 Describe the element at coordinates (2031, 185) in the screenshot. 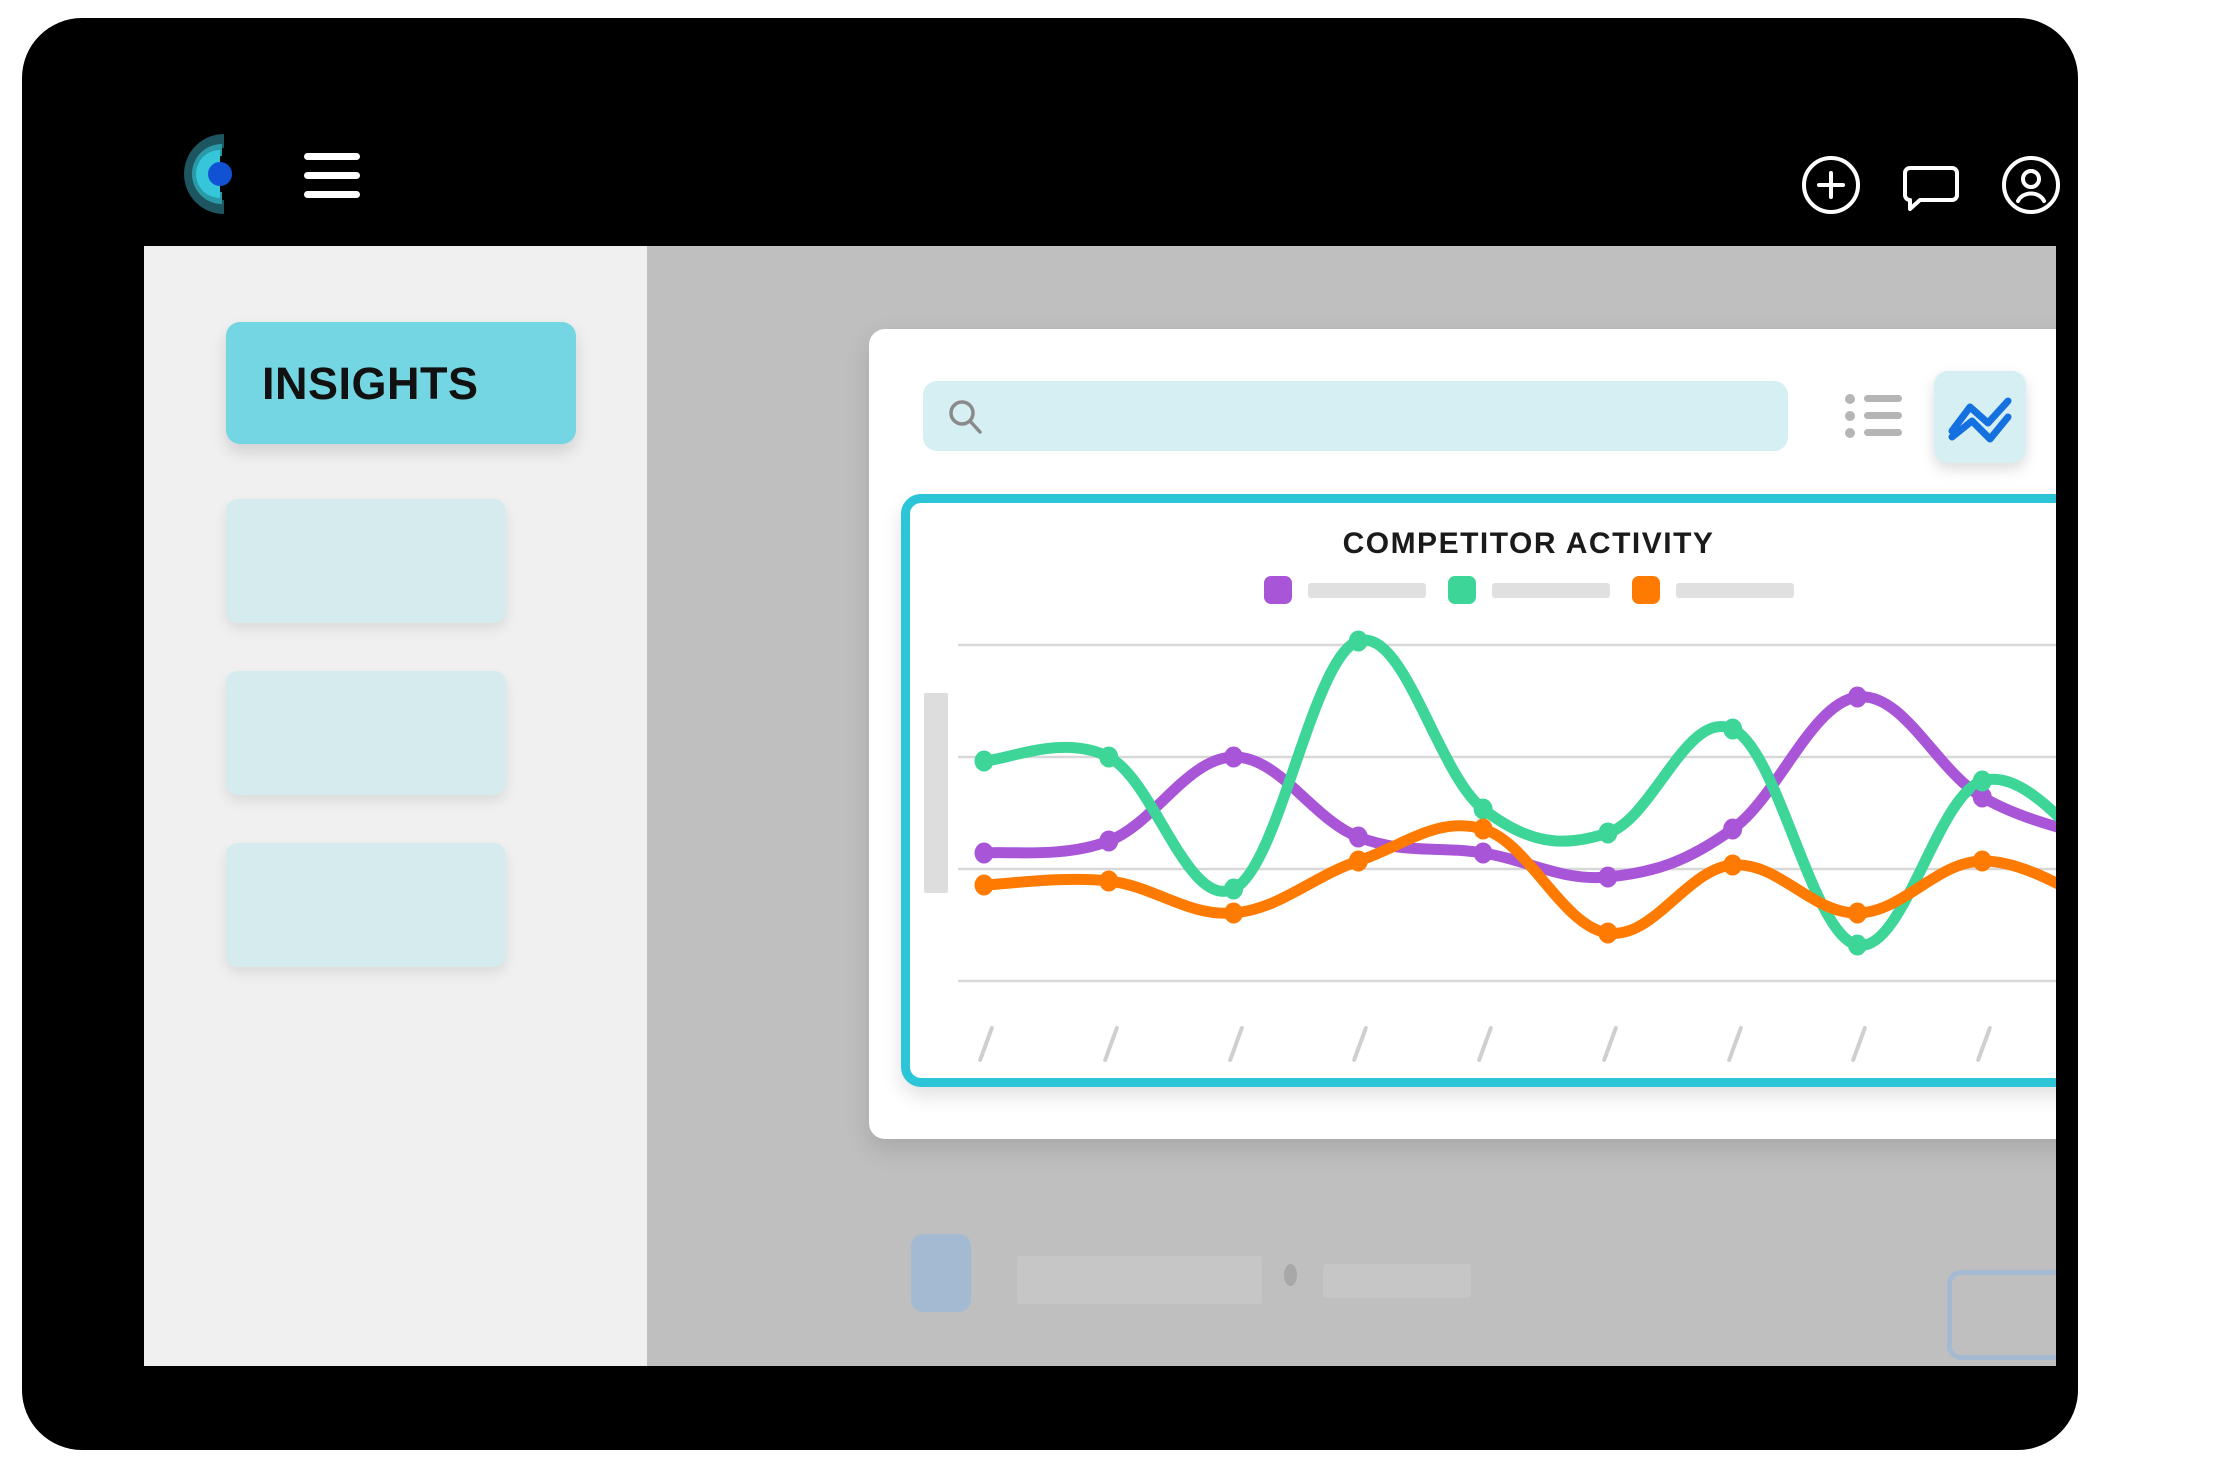

I see `account-icon` at that location.